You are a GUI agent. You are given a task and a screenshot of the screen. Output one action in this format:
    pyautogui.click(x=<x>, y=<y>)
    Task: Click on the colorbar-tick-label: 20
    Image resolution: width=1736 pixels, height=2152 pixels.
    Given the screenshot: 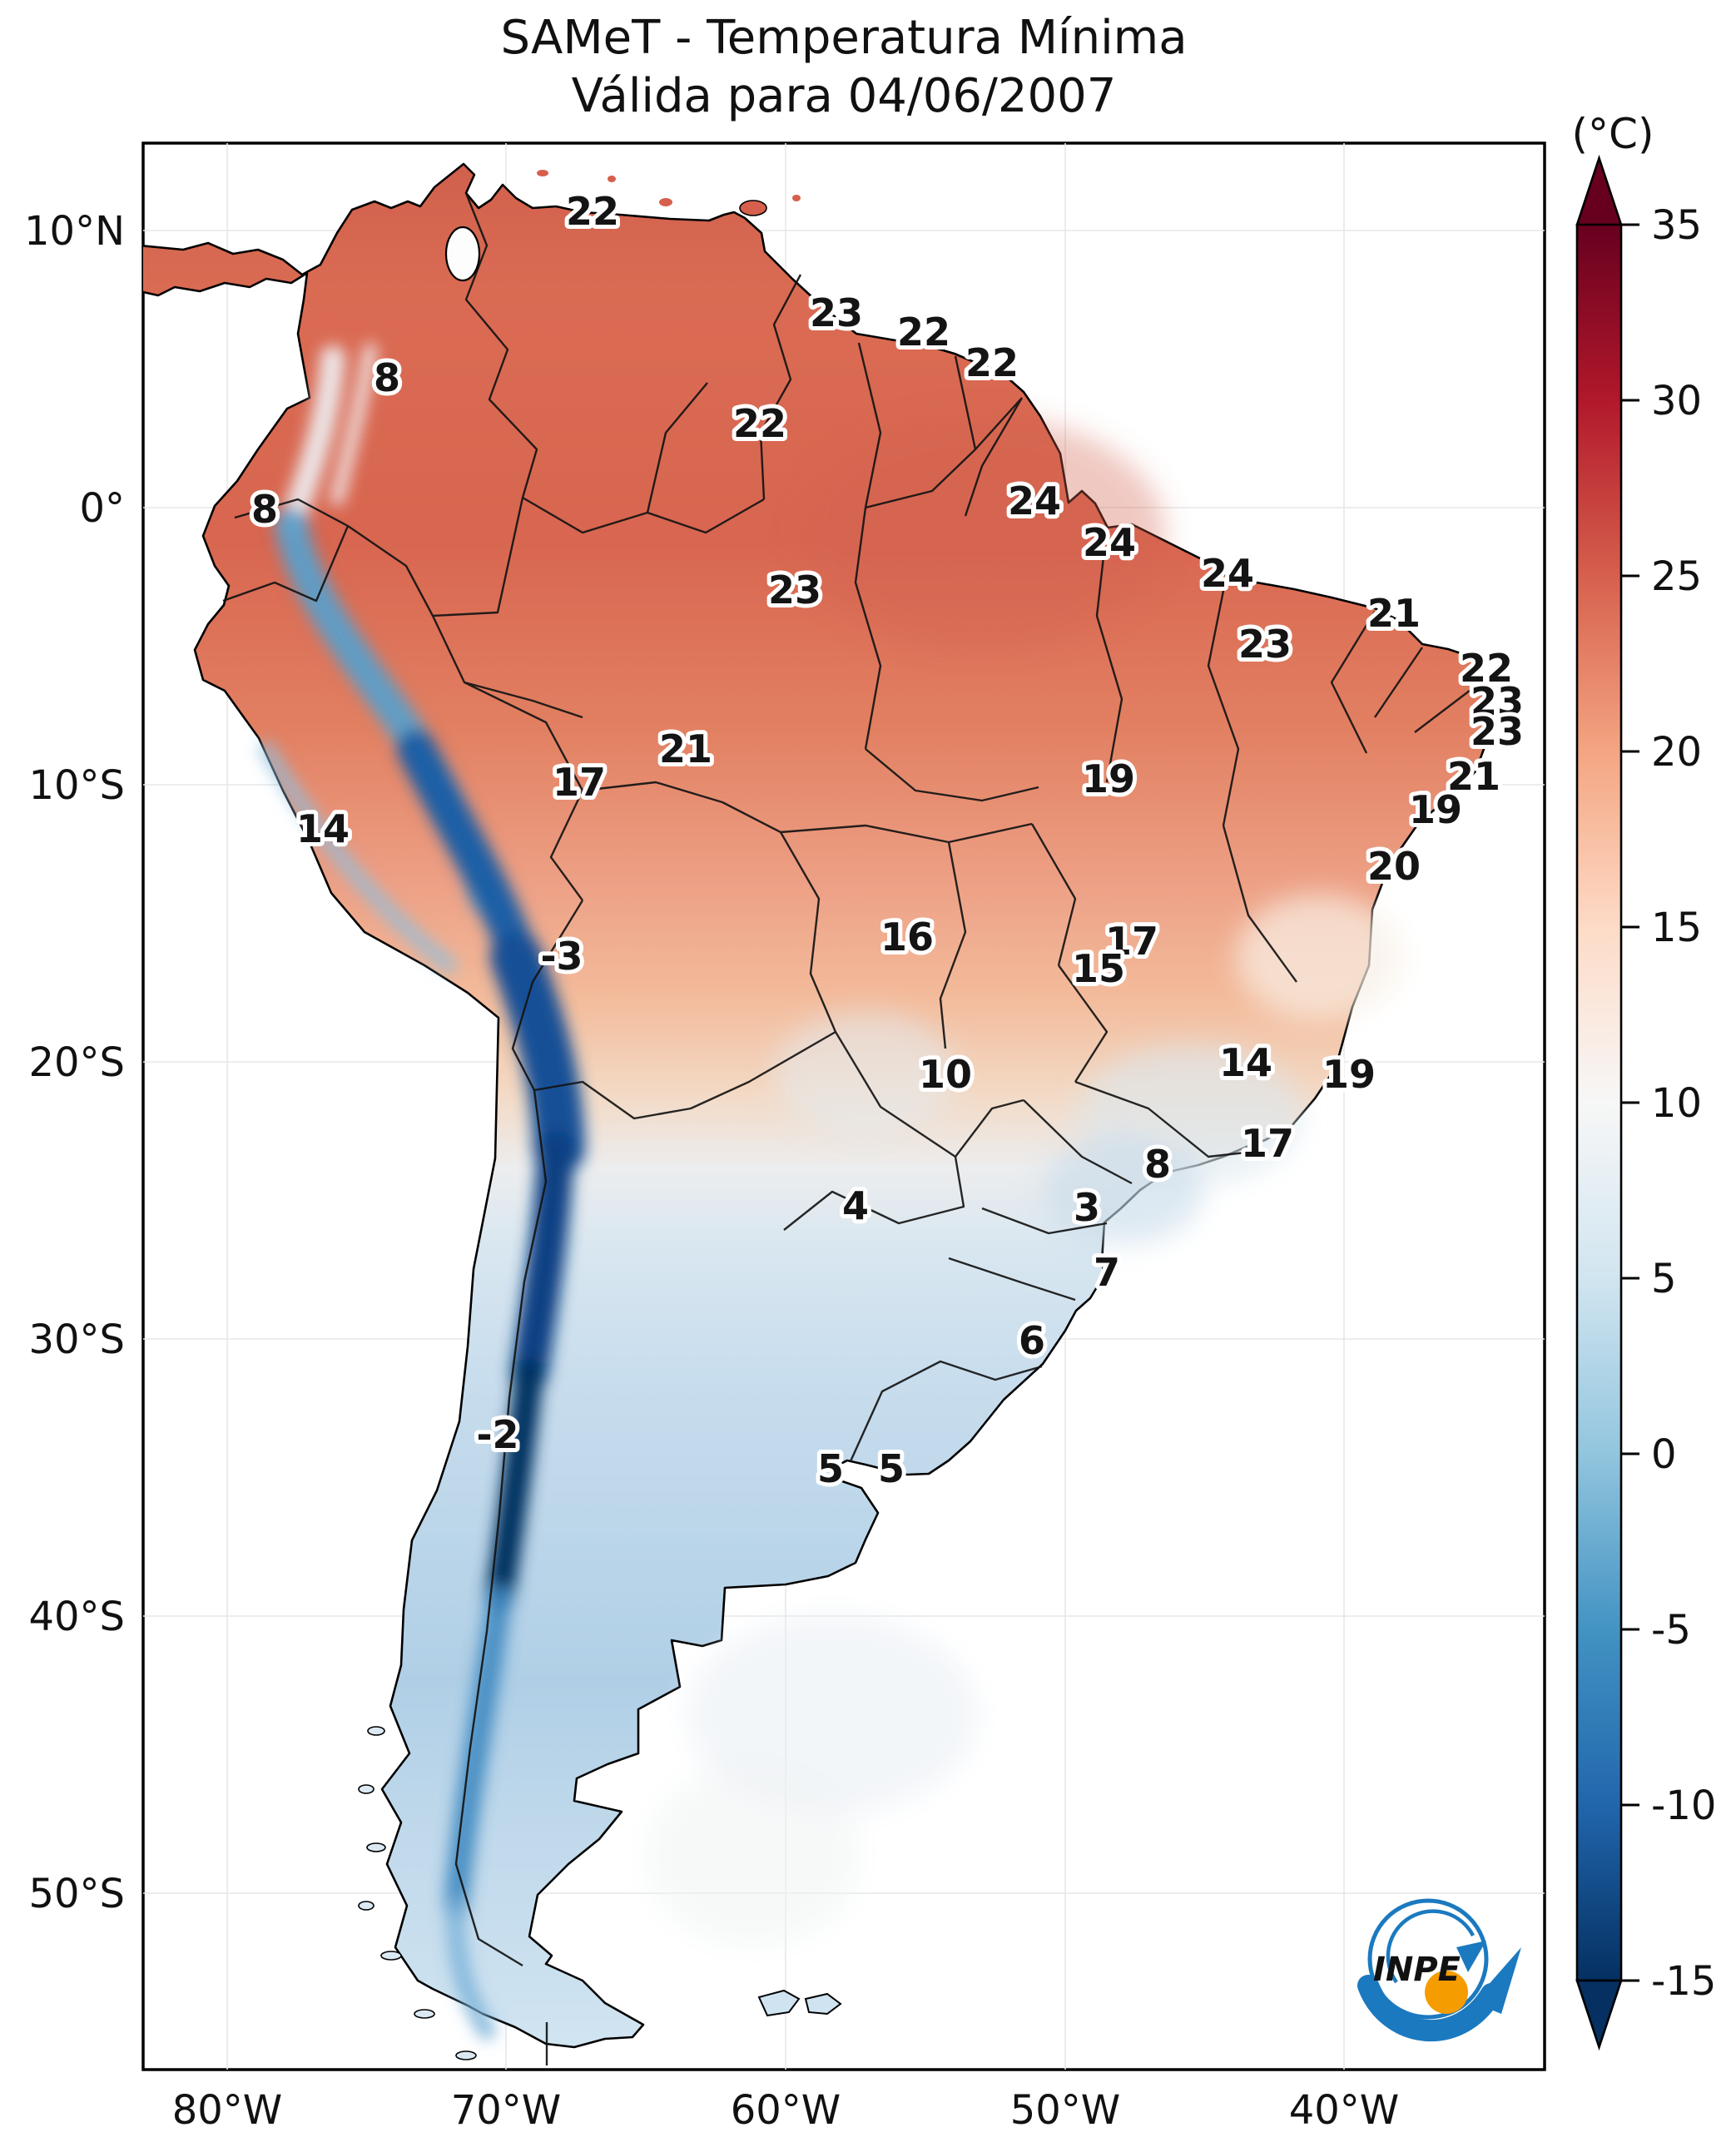 What is the action you would take?
    pyautogui.click(x=1677, y=752)
    